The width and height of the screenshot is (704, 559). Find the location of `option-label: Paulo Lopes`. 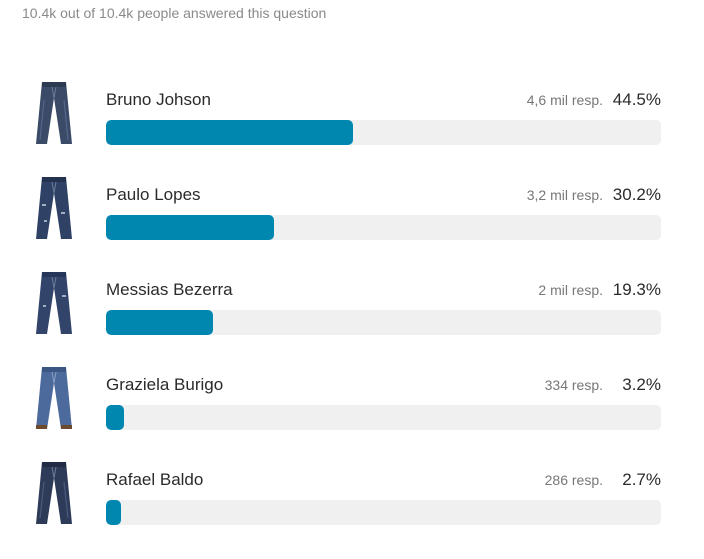

option-label: Paulo Lopes is located at coordinates (153, 194).